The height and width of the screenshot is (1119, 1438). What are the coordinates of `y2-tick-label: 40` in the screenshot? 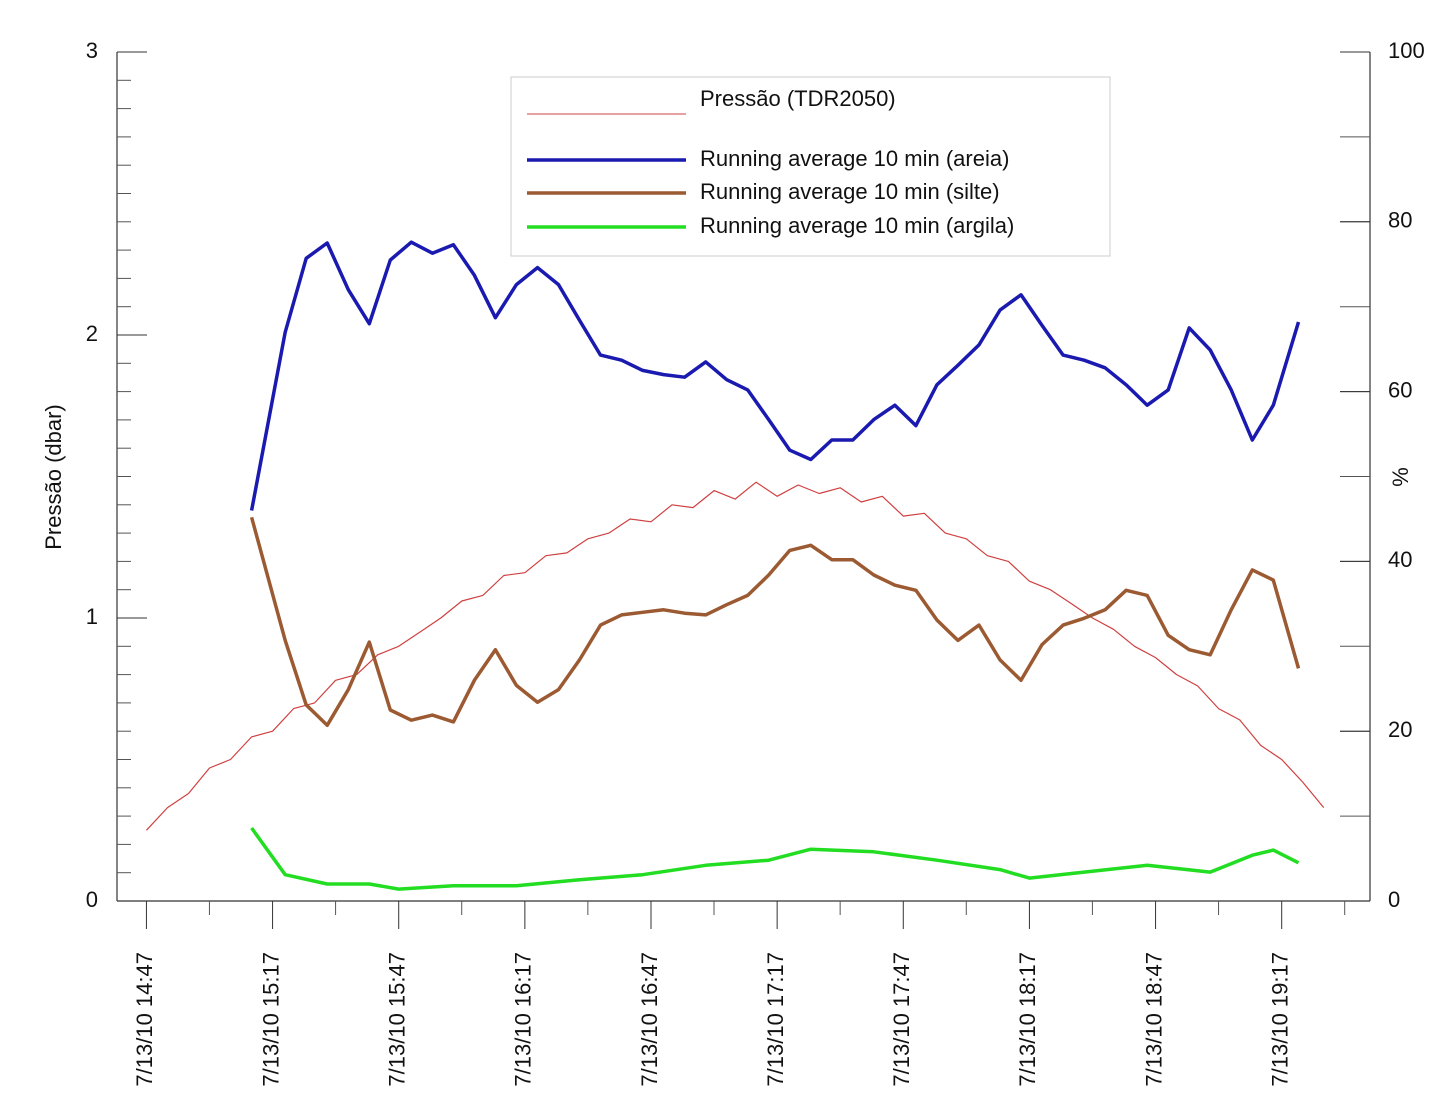 It's located at (1400, 559).